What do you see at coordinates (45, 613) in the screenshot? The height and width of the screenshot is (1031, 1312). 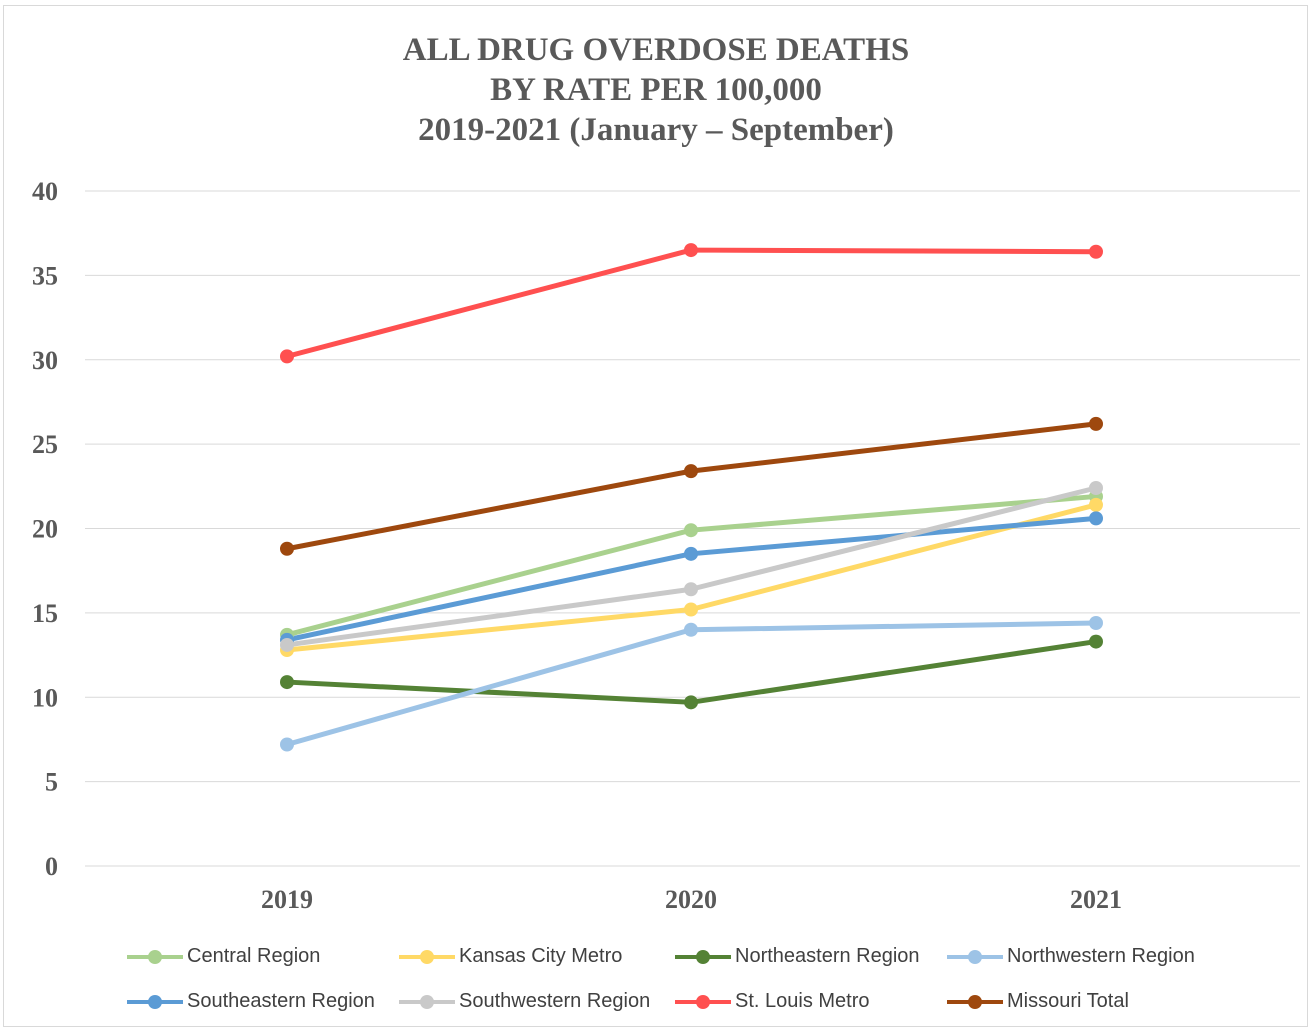 I see `y-tick-label: 15` at bounding box center [45, 613].